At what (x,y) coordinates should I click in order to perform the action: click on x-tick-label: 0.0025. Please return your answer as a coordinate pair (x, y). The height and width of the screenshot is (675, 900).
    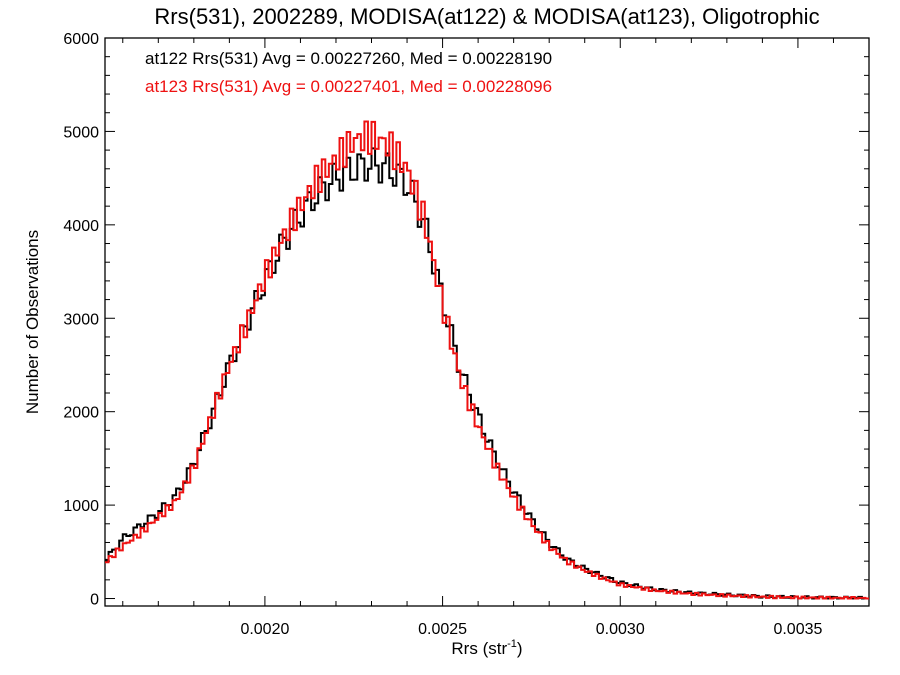
    Looking at the image, I should click on (442, 629).